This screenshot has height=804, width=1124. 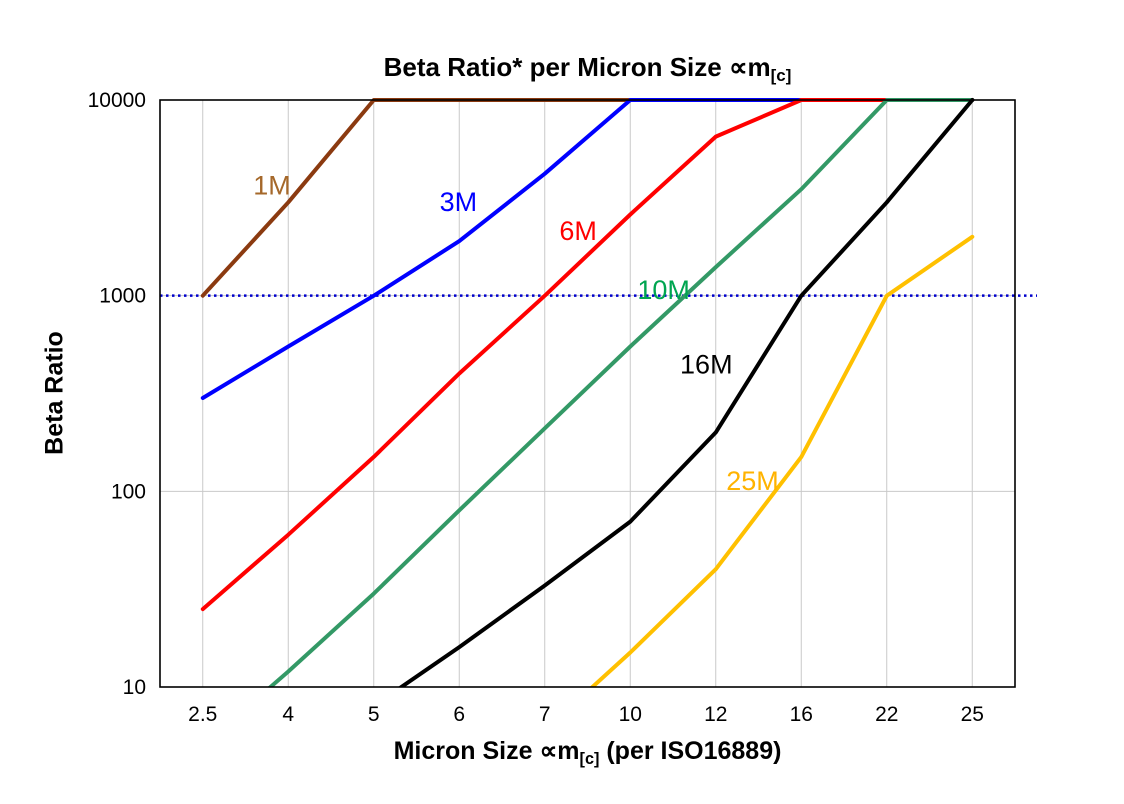 What do you see at coordinates (202, 714) in the screenshot?
I see `x-tick-label: 2.5` at bounding box center [202, 714].